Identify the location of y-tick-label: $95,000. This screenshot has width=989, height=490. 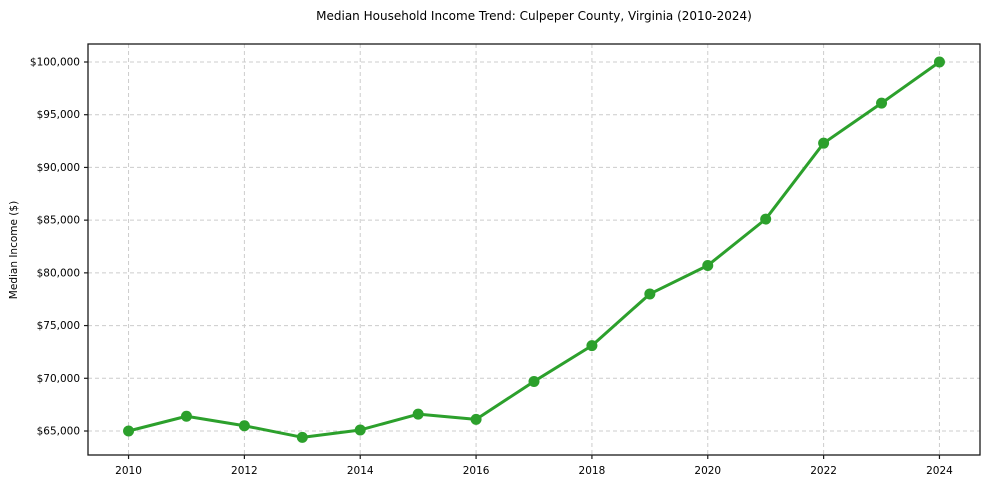
(58, 115).